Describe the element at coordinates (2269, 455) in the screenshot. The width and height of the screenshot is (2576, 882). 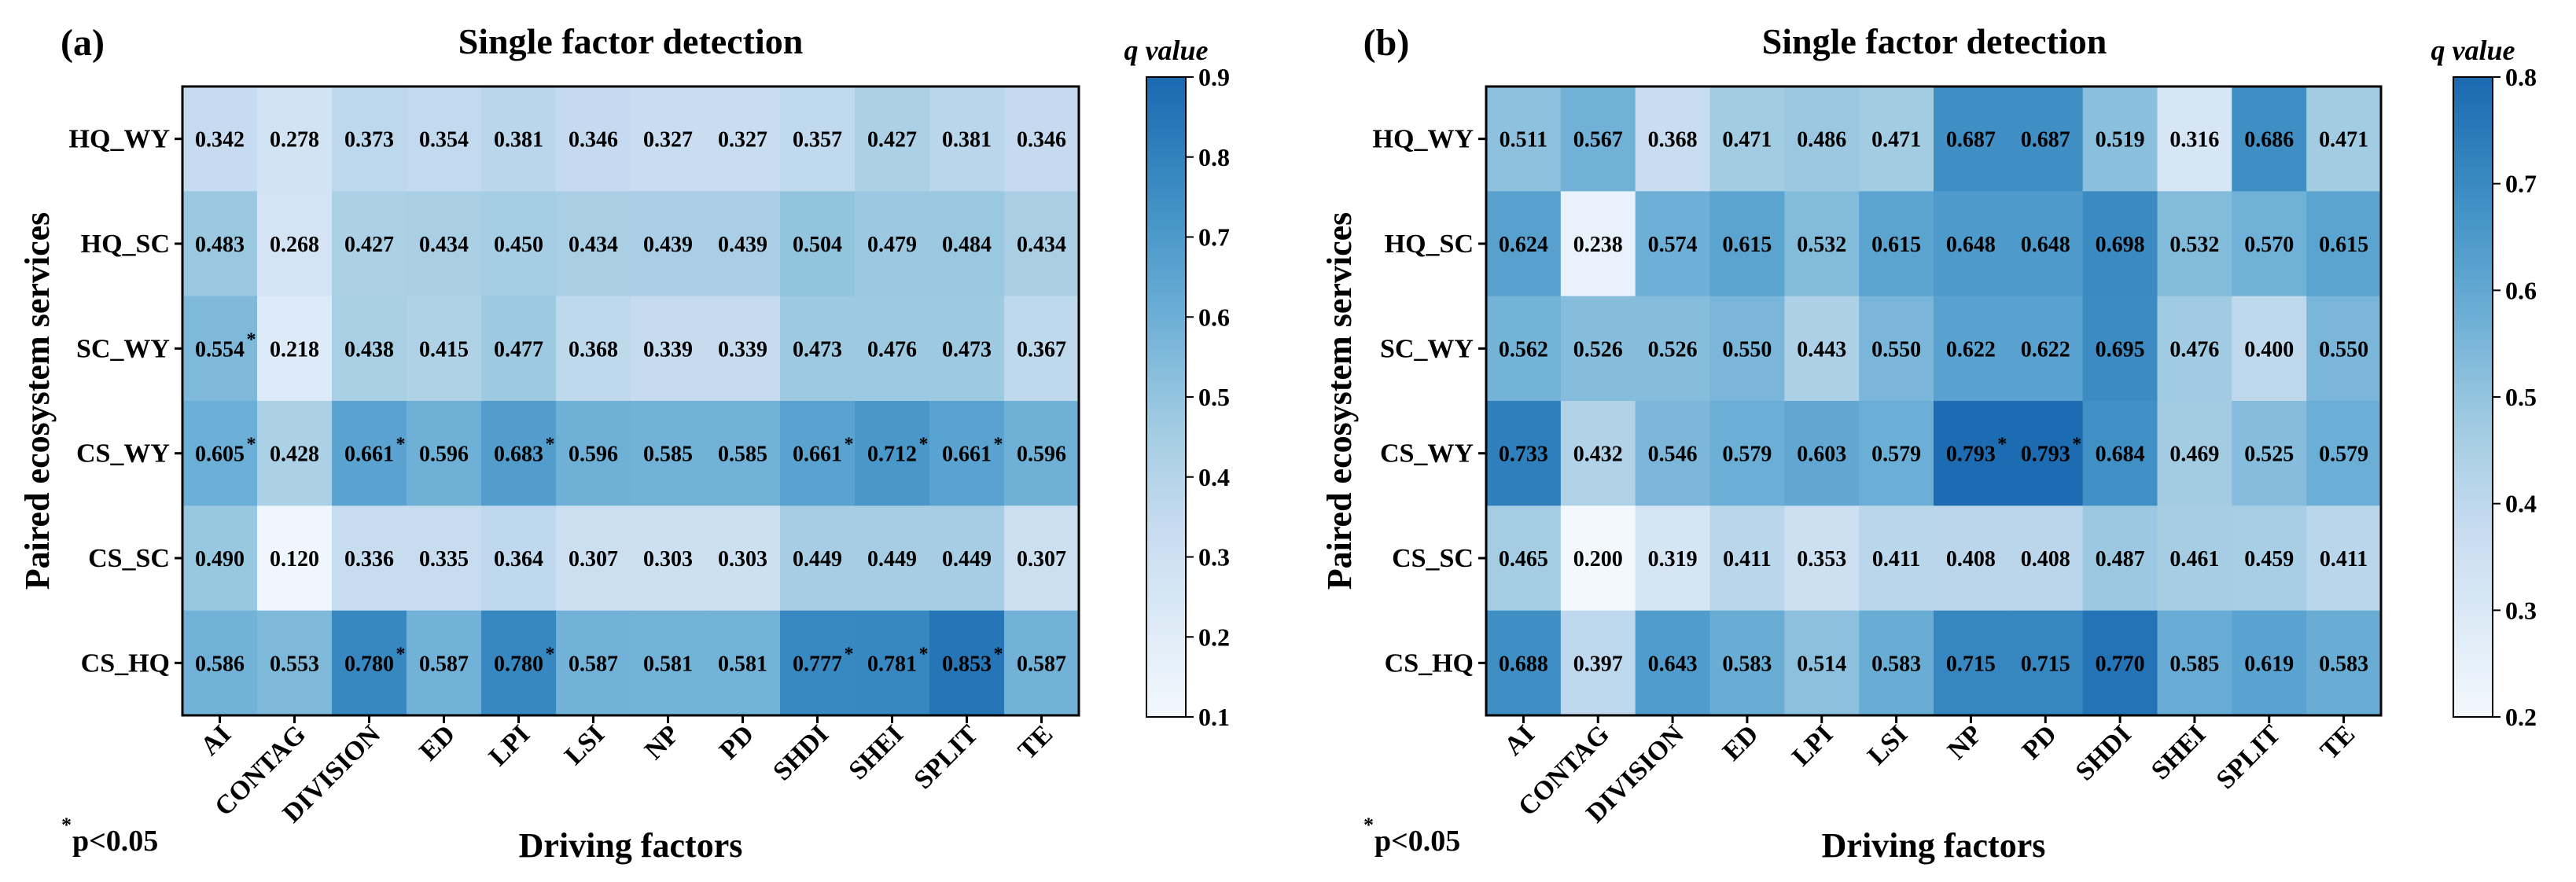
I see `cell-value: 0.525` at that location.